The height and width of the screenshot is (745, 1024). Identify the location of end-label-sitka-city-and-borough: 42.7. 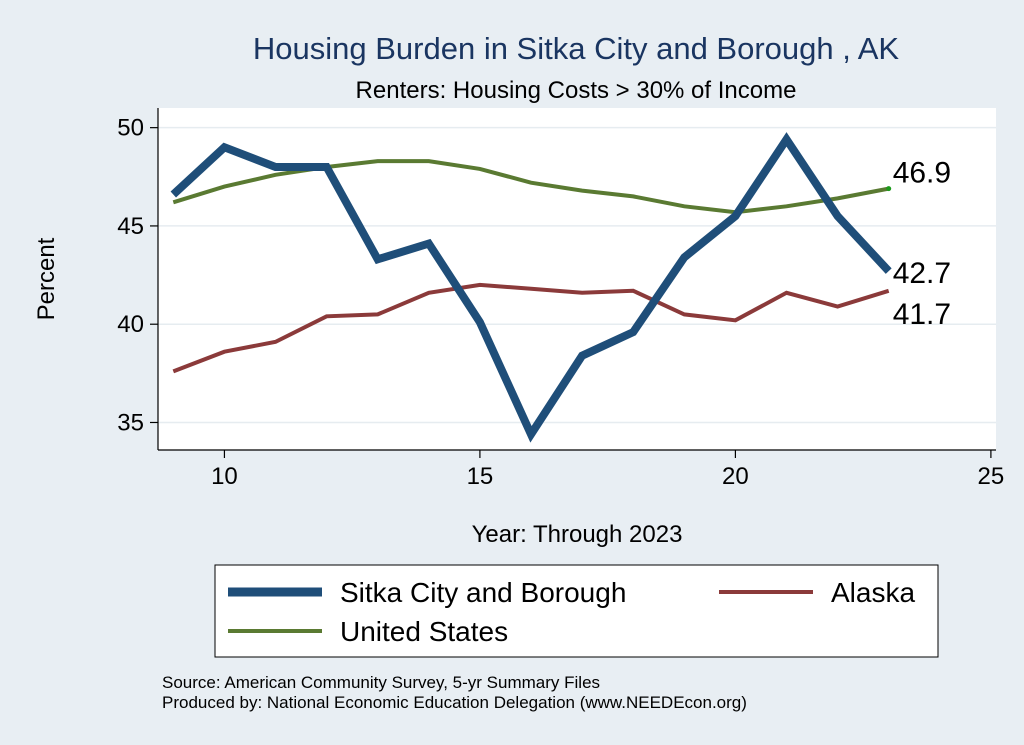
(922, 273).